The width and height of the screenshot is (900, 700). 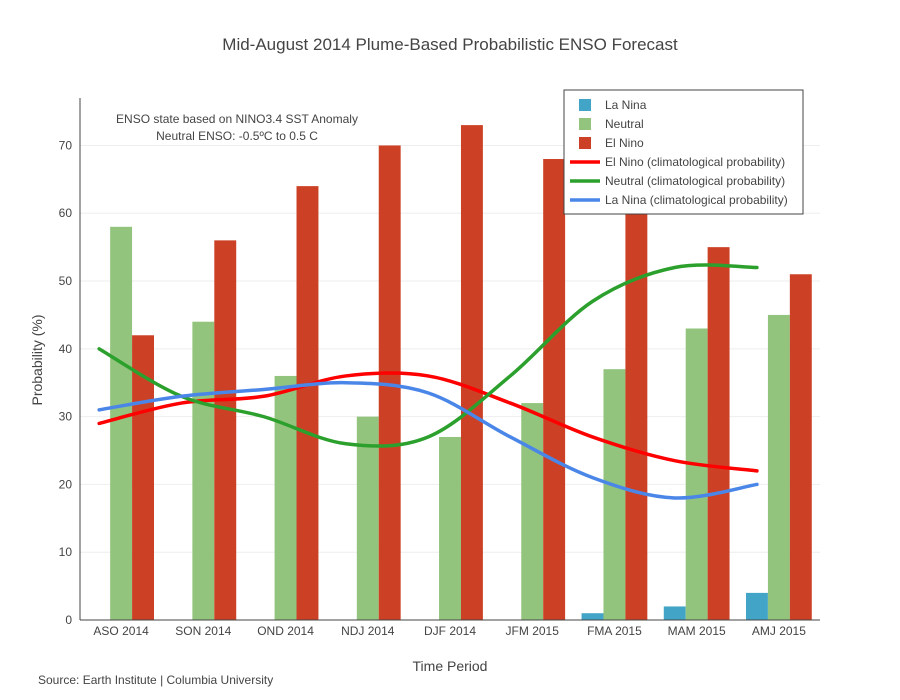 I want to click on x-tick-label: MAM 2015, so click(x=697, y=631).